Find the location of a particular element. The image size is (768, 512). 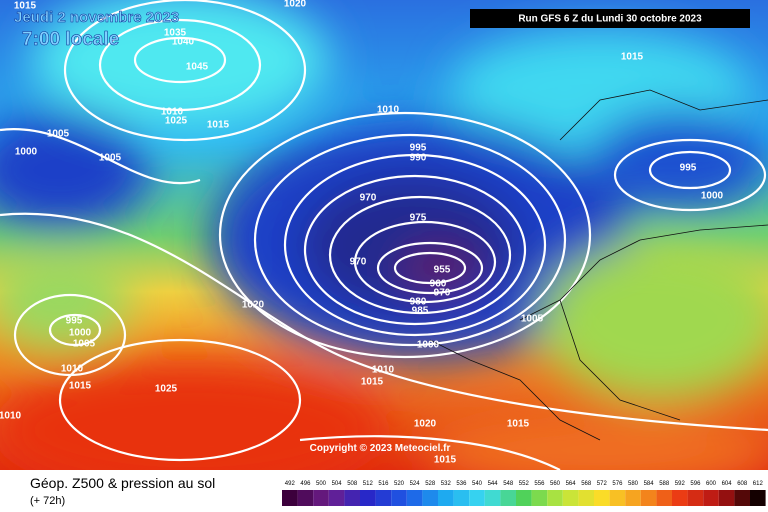

scale-label: 496 is located at coordinates (305, 484).